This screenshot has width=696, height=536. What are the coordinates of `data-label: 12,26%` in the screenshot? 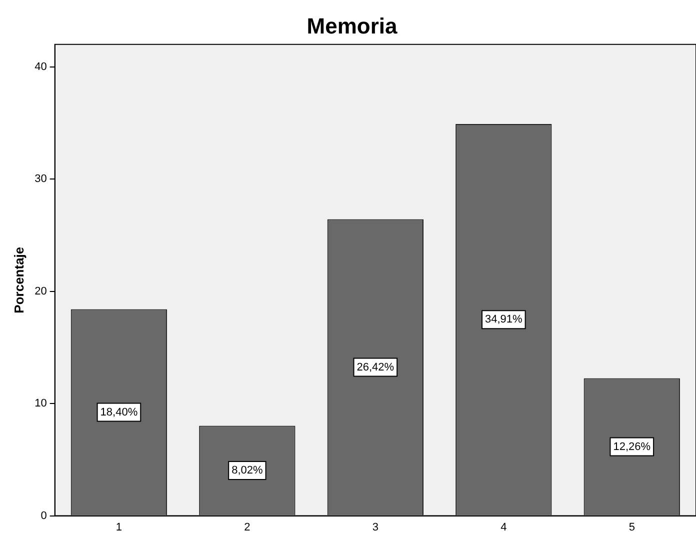 It's located at (632, 446).